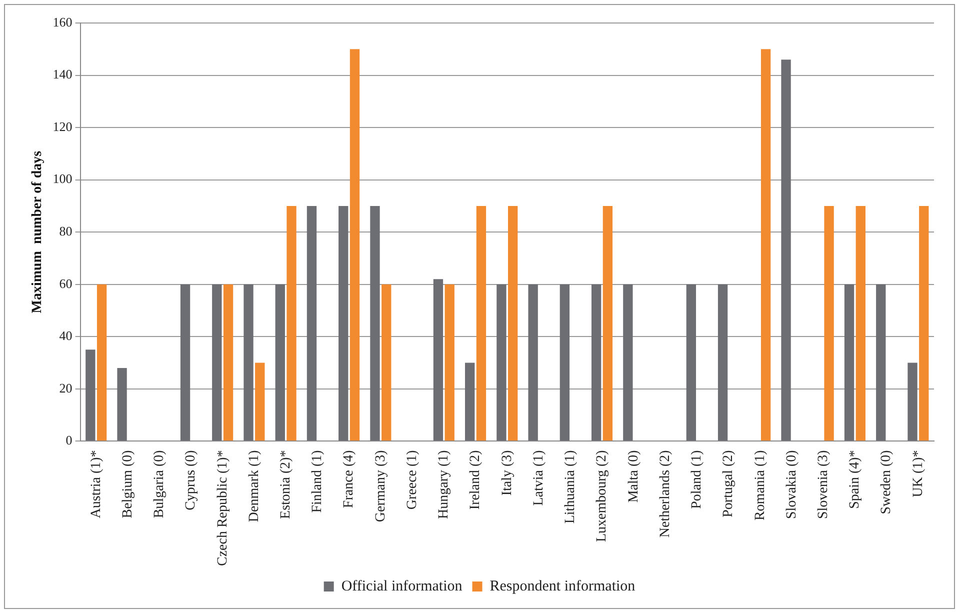 This screenshot has width=961, height=615. Describe the element at coordinates (38, 232) in the screenshot. I see `y-axis-title: Maximum number of days` at that location.